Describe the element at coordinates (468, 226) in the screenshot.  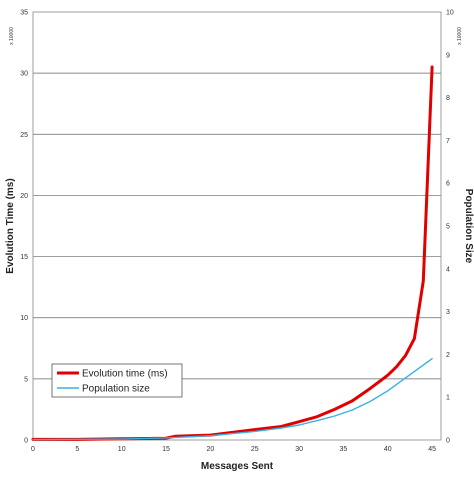
I see `y2-axis-title: Population Size` at that location.